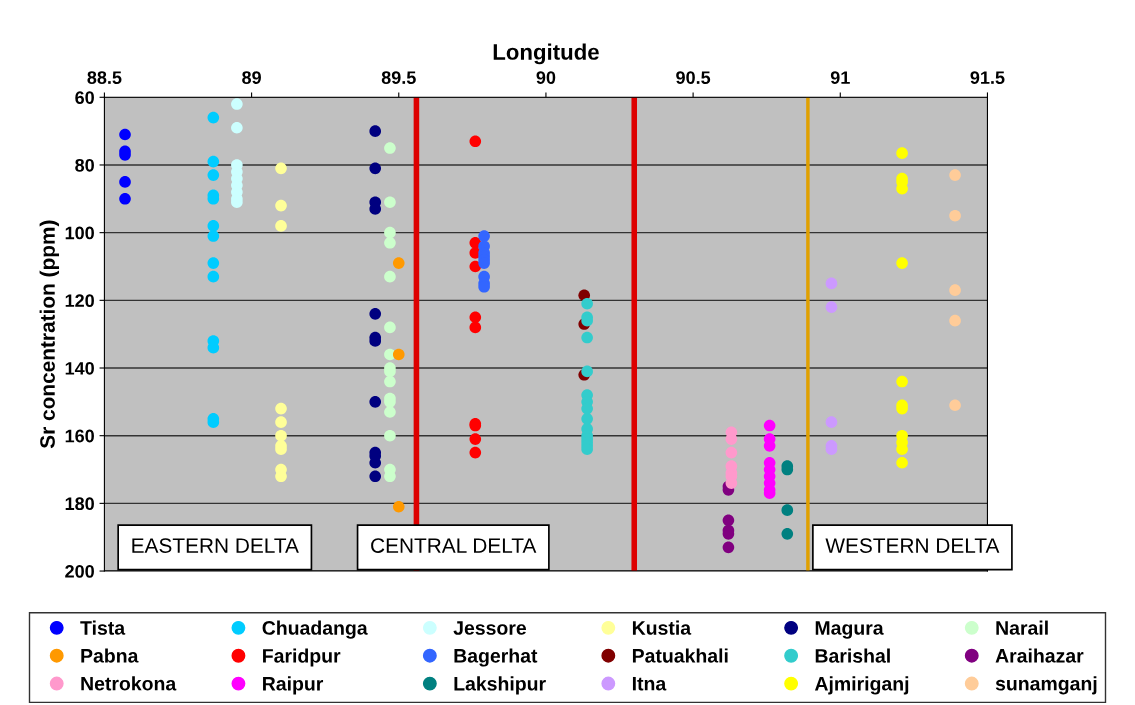 The image size is (1135, 705). Describe the element at coordinates (103, 627) in the screenshot. I see `legend-label: Tista` at that location.